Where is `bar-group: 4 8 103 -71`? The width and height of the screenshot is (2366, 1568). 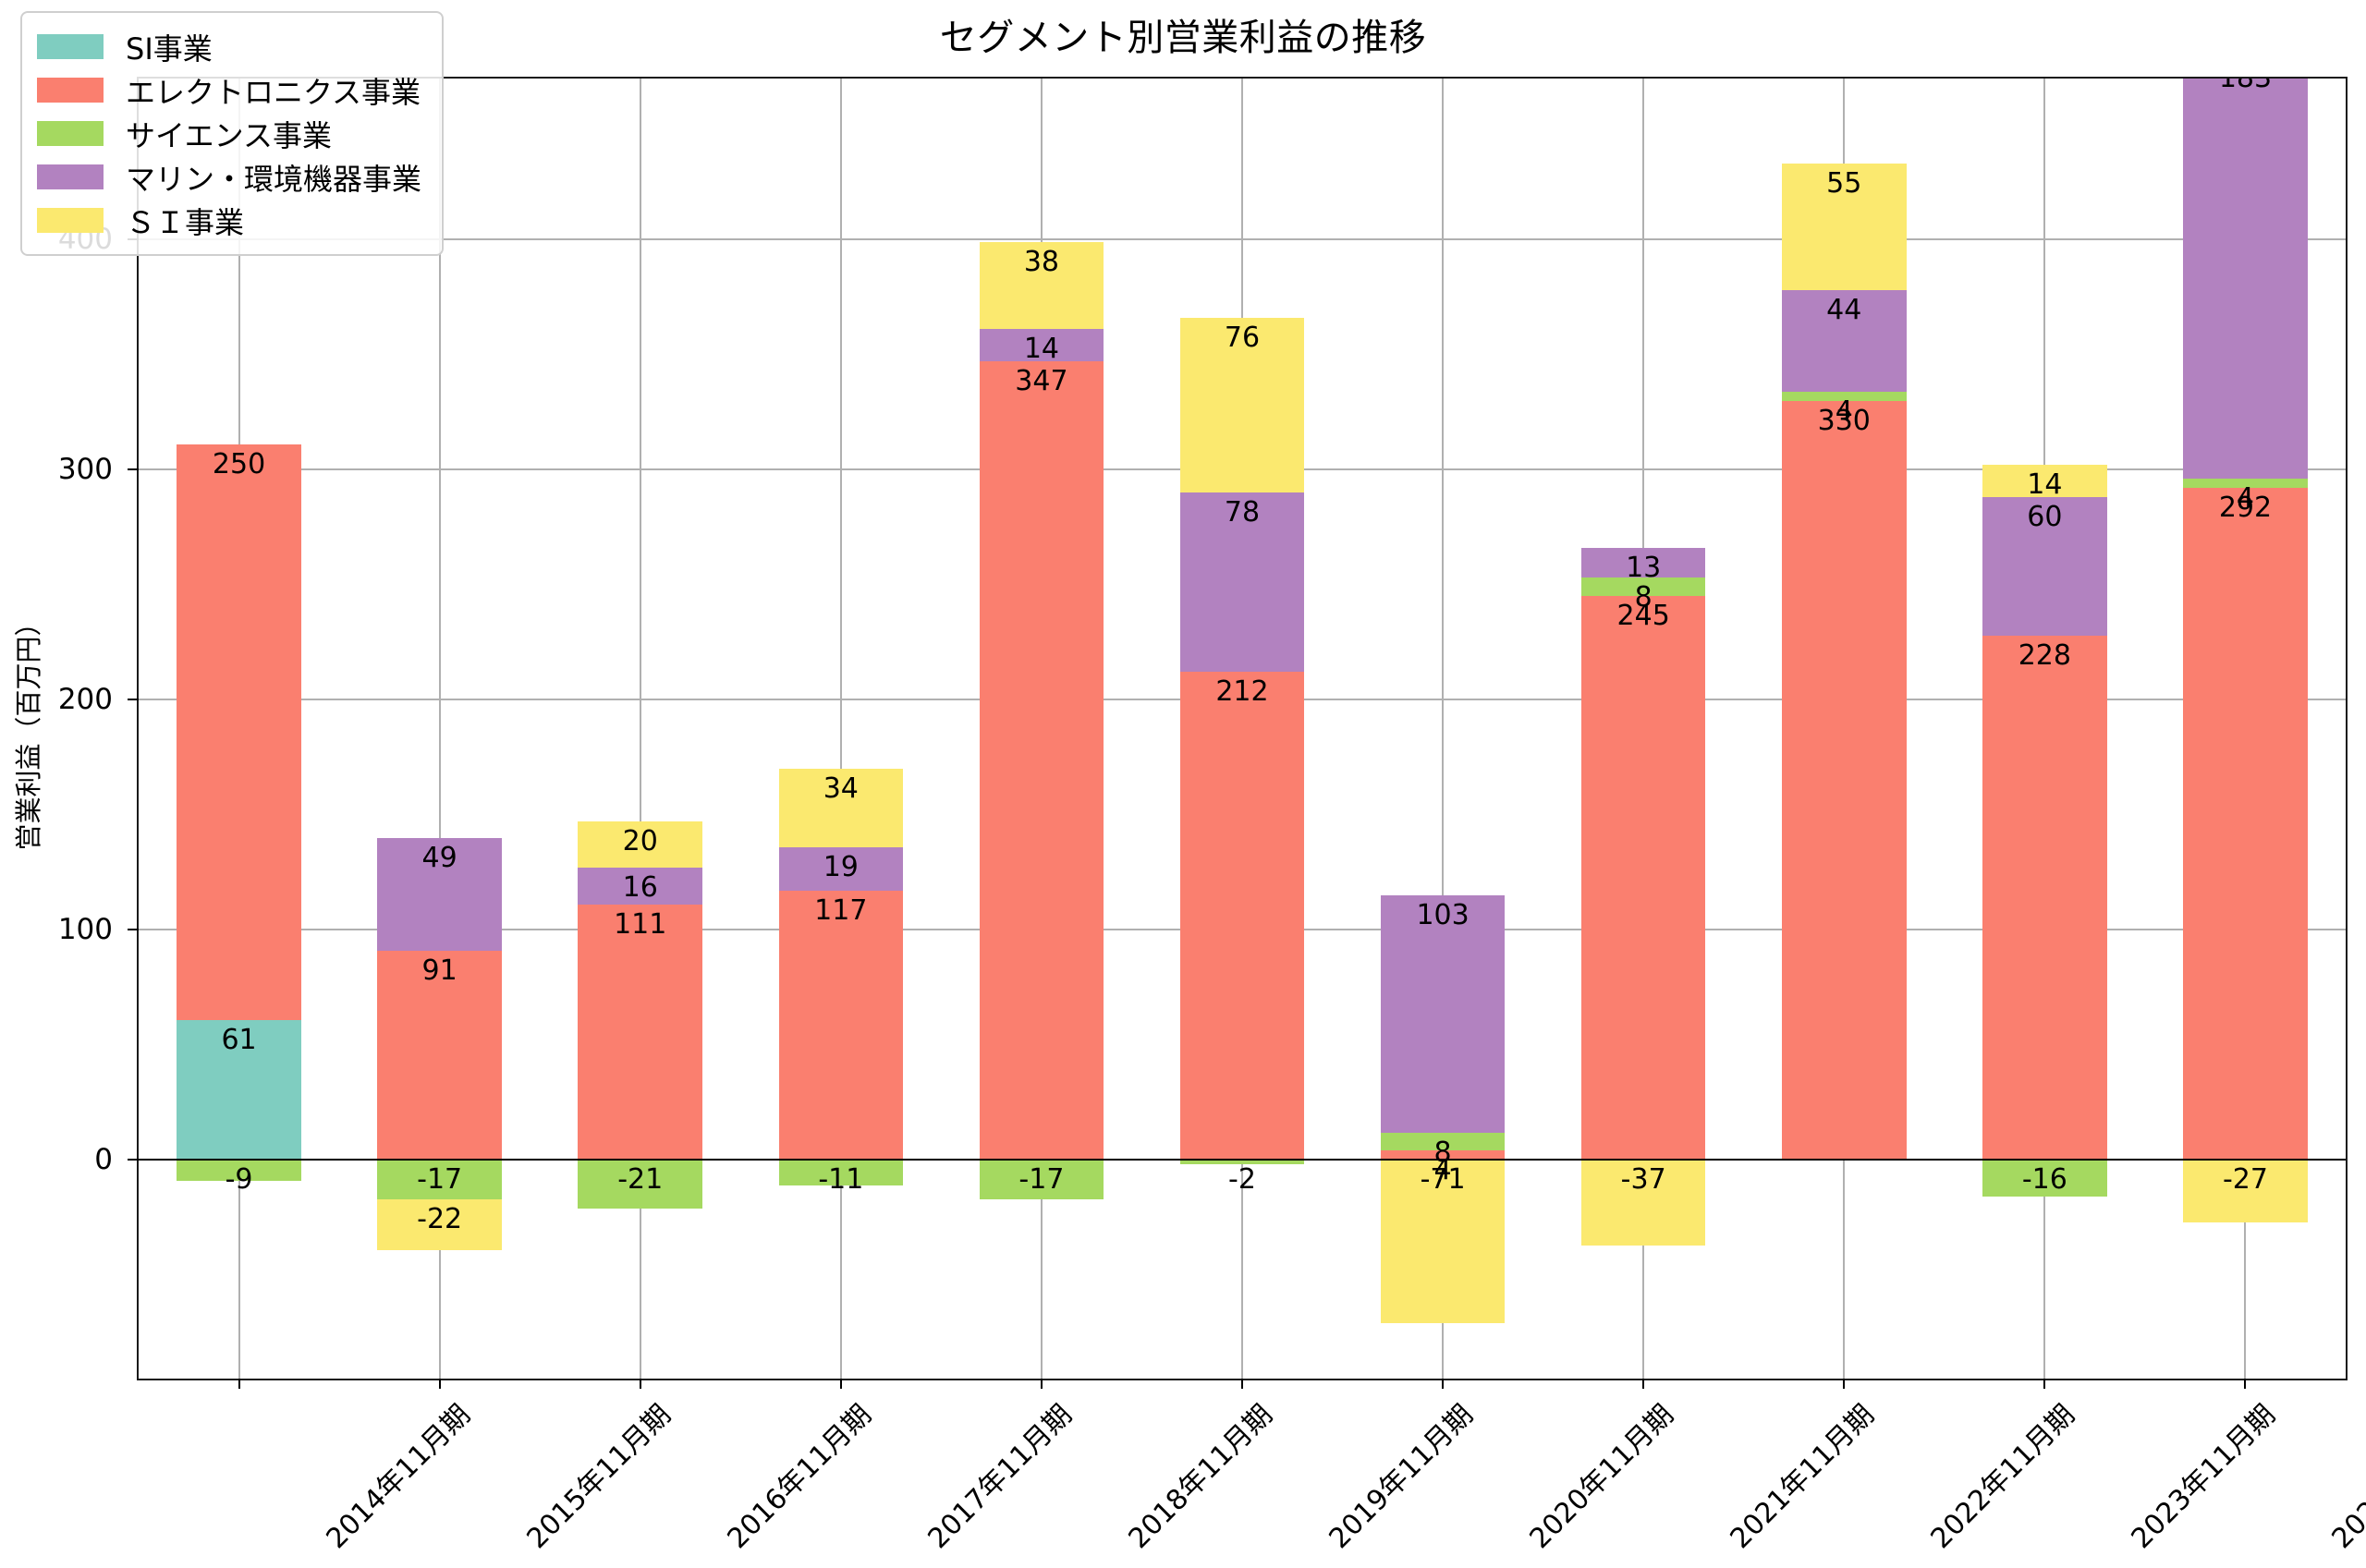
bar-group: 4 8 103 -71 is located at coordinates (1443, 729).